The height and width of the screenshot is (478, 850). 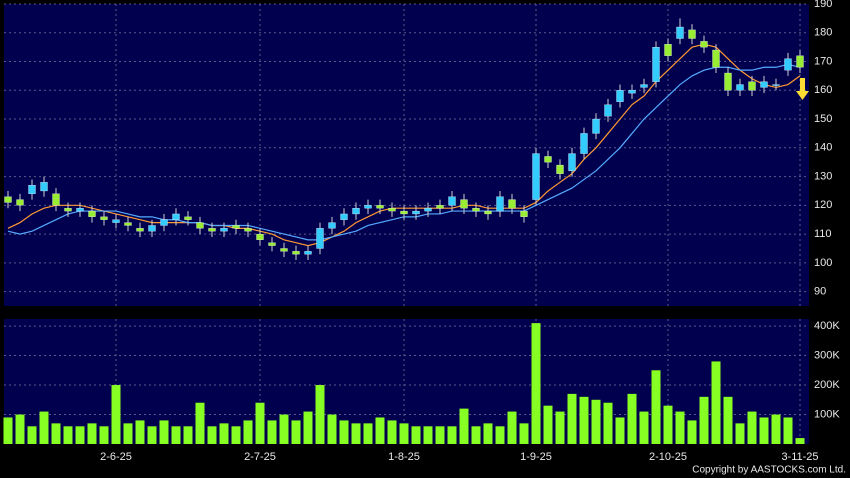 I want to click on y-tick-label: 130, so click(x=823, y=176).